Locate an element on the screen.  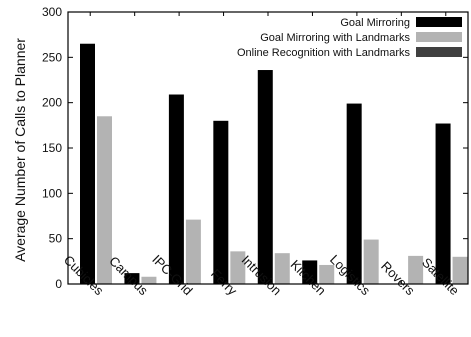
y-tick-label: 250 is located at coordinates (52, 57).